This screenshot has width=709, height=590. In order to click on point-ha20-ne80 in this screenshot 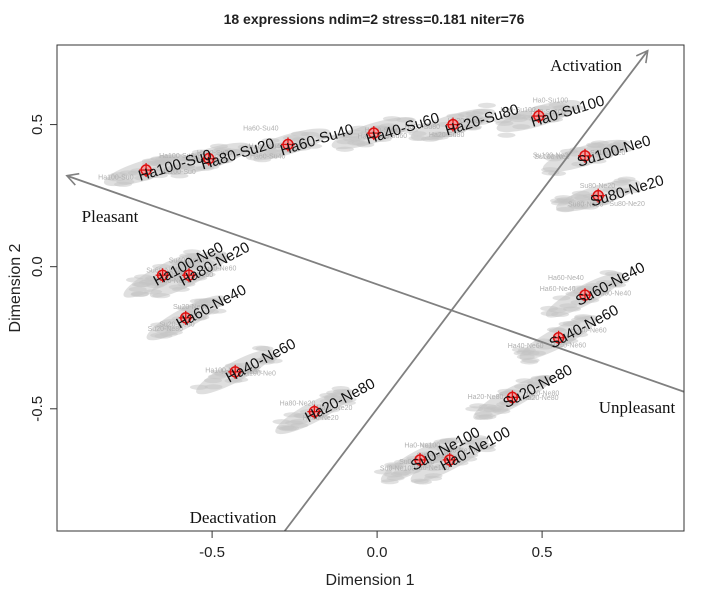, I will do `click(314, 411)`.